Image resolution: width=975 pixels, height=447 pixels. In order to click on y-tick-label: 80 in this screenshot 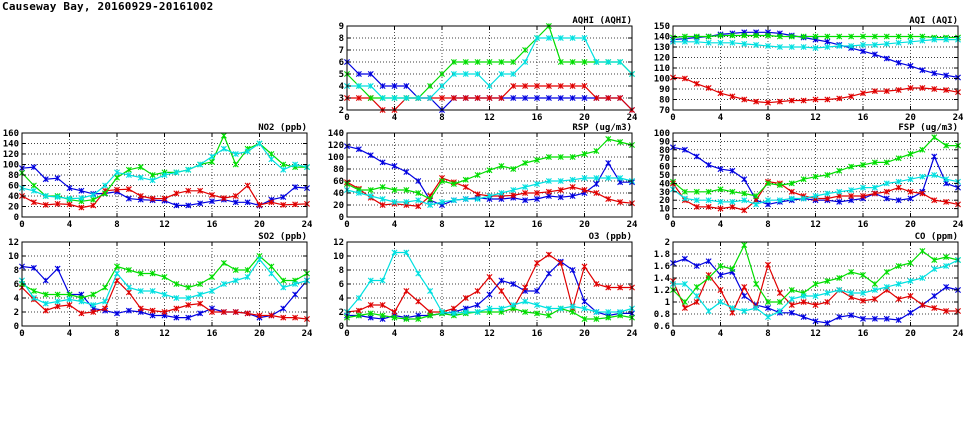, I will do `click(664, 151)`.